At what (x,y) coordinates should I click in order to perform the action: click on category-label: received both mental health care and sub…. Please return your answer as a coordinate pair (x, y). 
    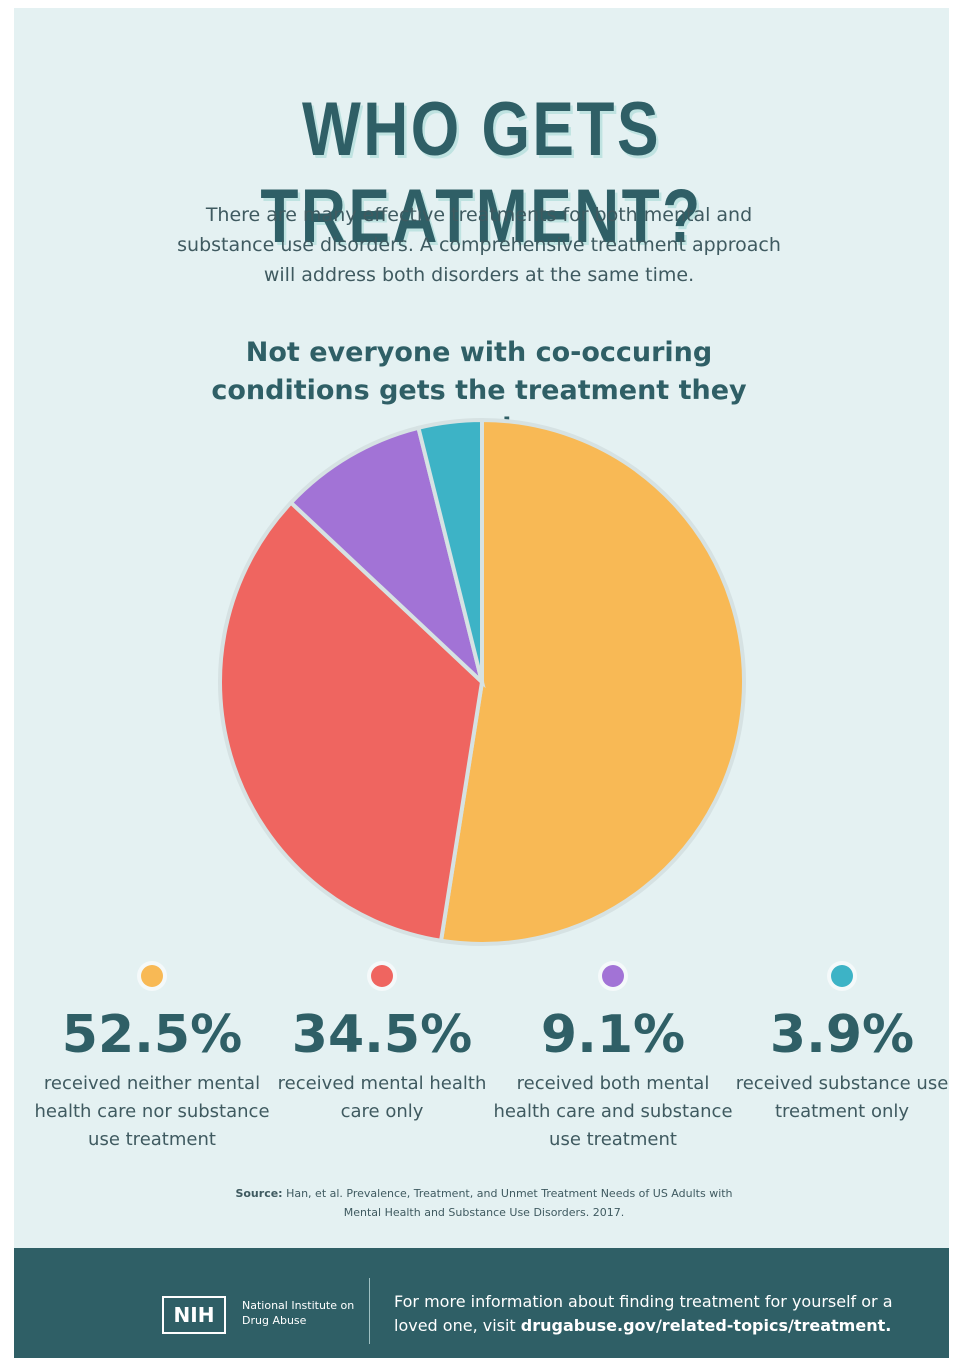
    Looking at the image, I should click on (613, 1111).